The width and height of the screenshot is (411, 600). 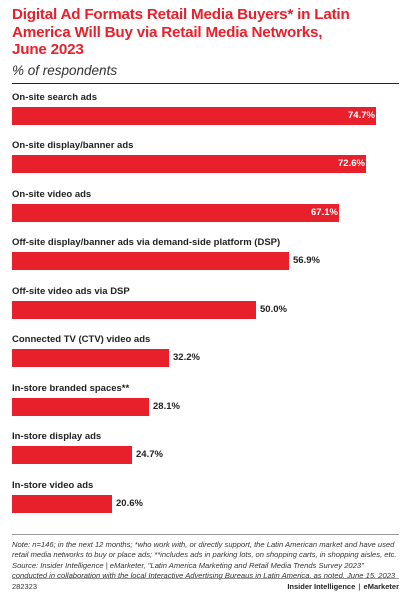 What do you see at coordinates (205, 358) in the screenshot?
I see `bar-group: Connected TV (CTV) video ads 32.2%` at bounding box center [205, 358].